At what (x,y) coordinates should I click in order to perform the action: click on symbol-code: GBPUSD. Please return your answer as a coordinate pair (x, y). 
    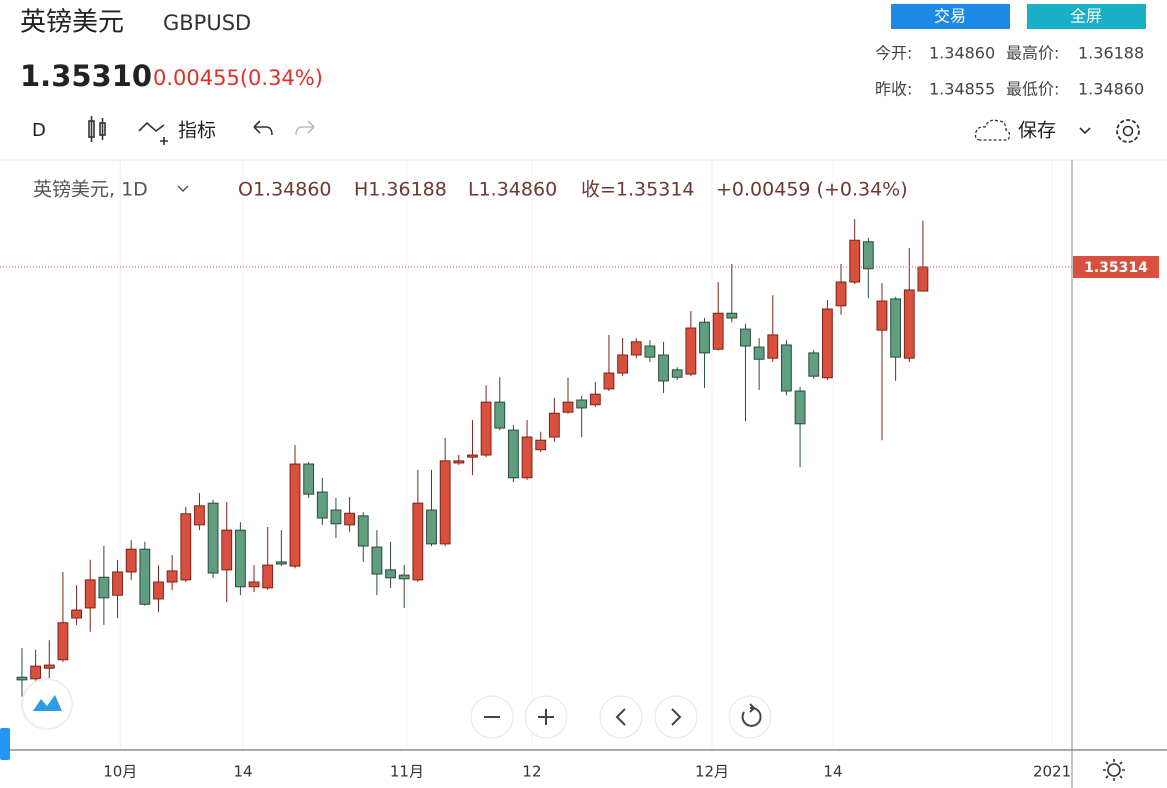
    Looking at the image, I should click on (207, 23).